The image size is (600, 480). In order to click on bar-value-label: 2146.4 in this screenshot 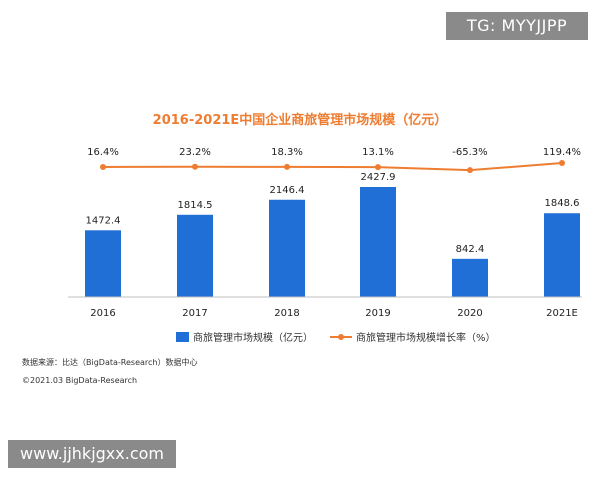, I will do `click(287, 190)`.